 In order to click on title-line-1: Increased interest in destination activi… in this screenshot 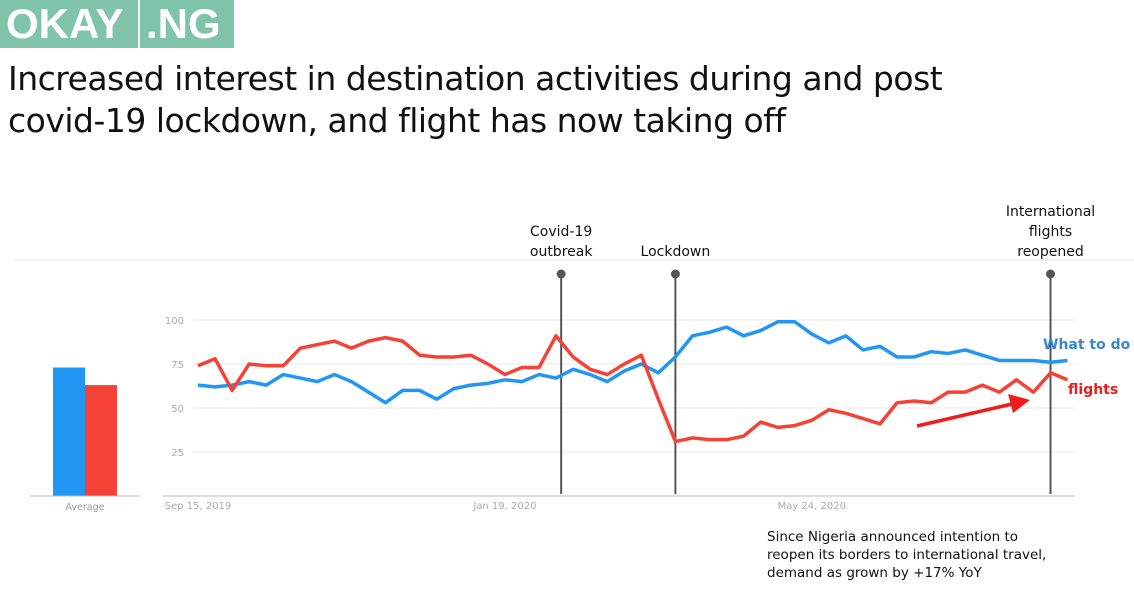, I will do `click(475, 78)`.